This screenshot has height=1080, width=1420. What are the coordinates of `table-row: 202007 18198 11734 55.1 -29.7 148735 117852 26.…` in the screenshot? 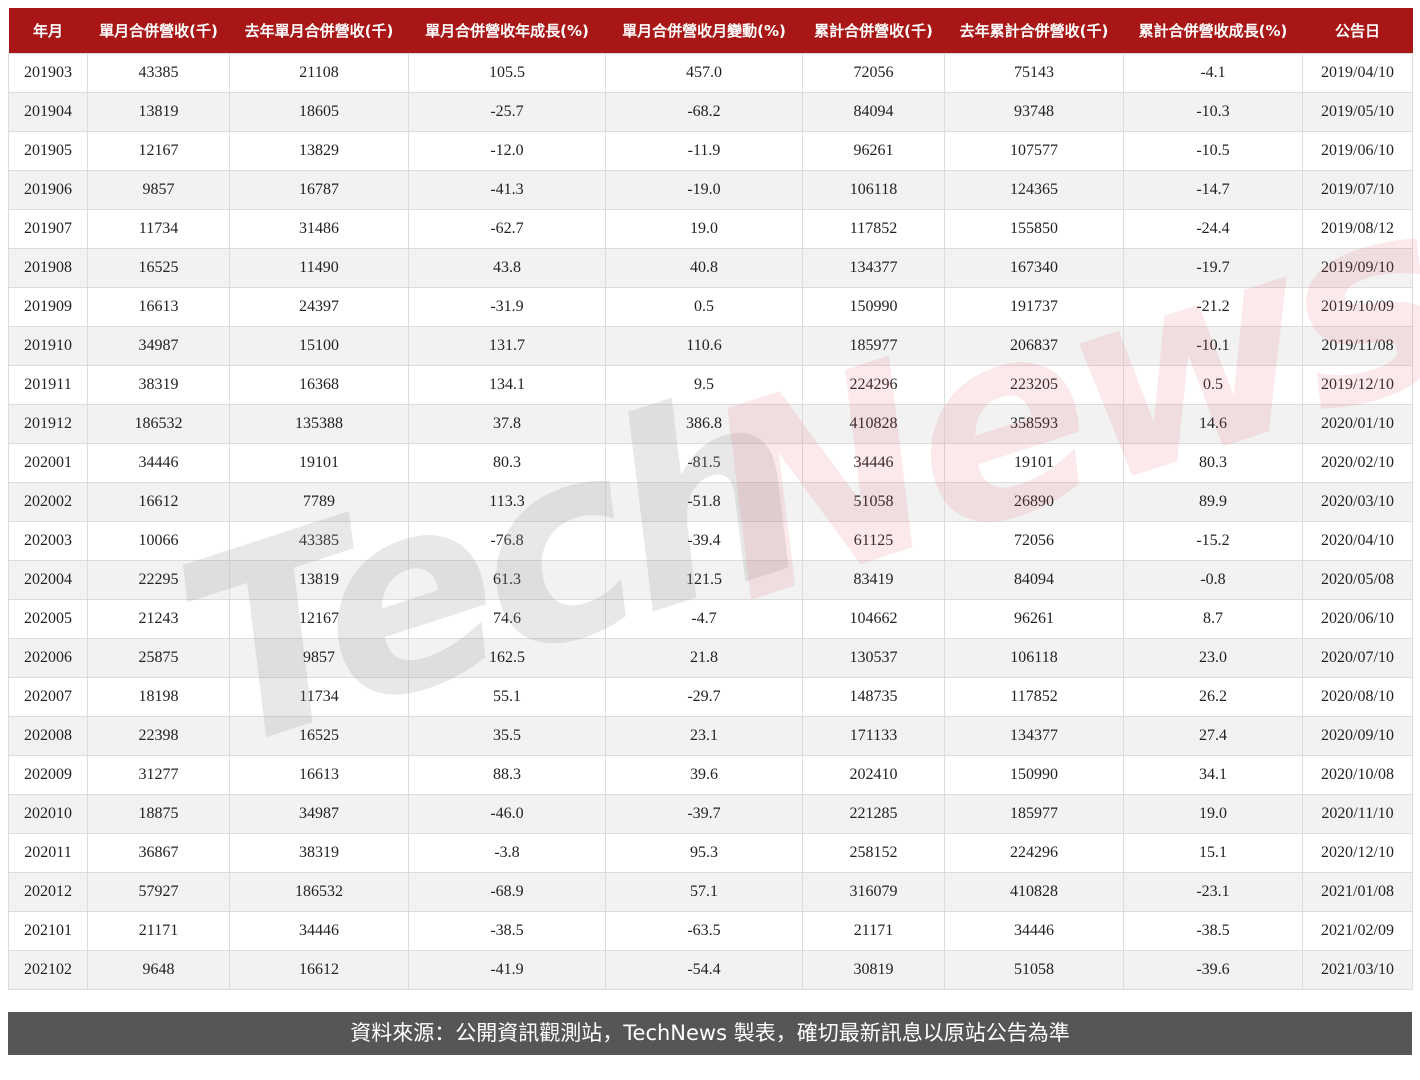 It's located at (710, 697).